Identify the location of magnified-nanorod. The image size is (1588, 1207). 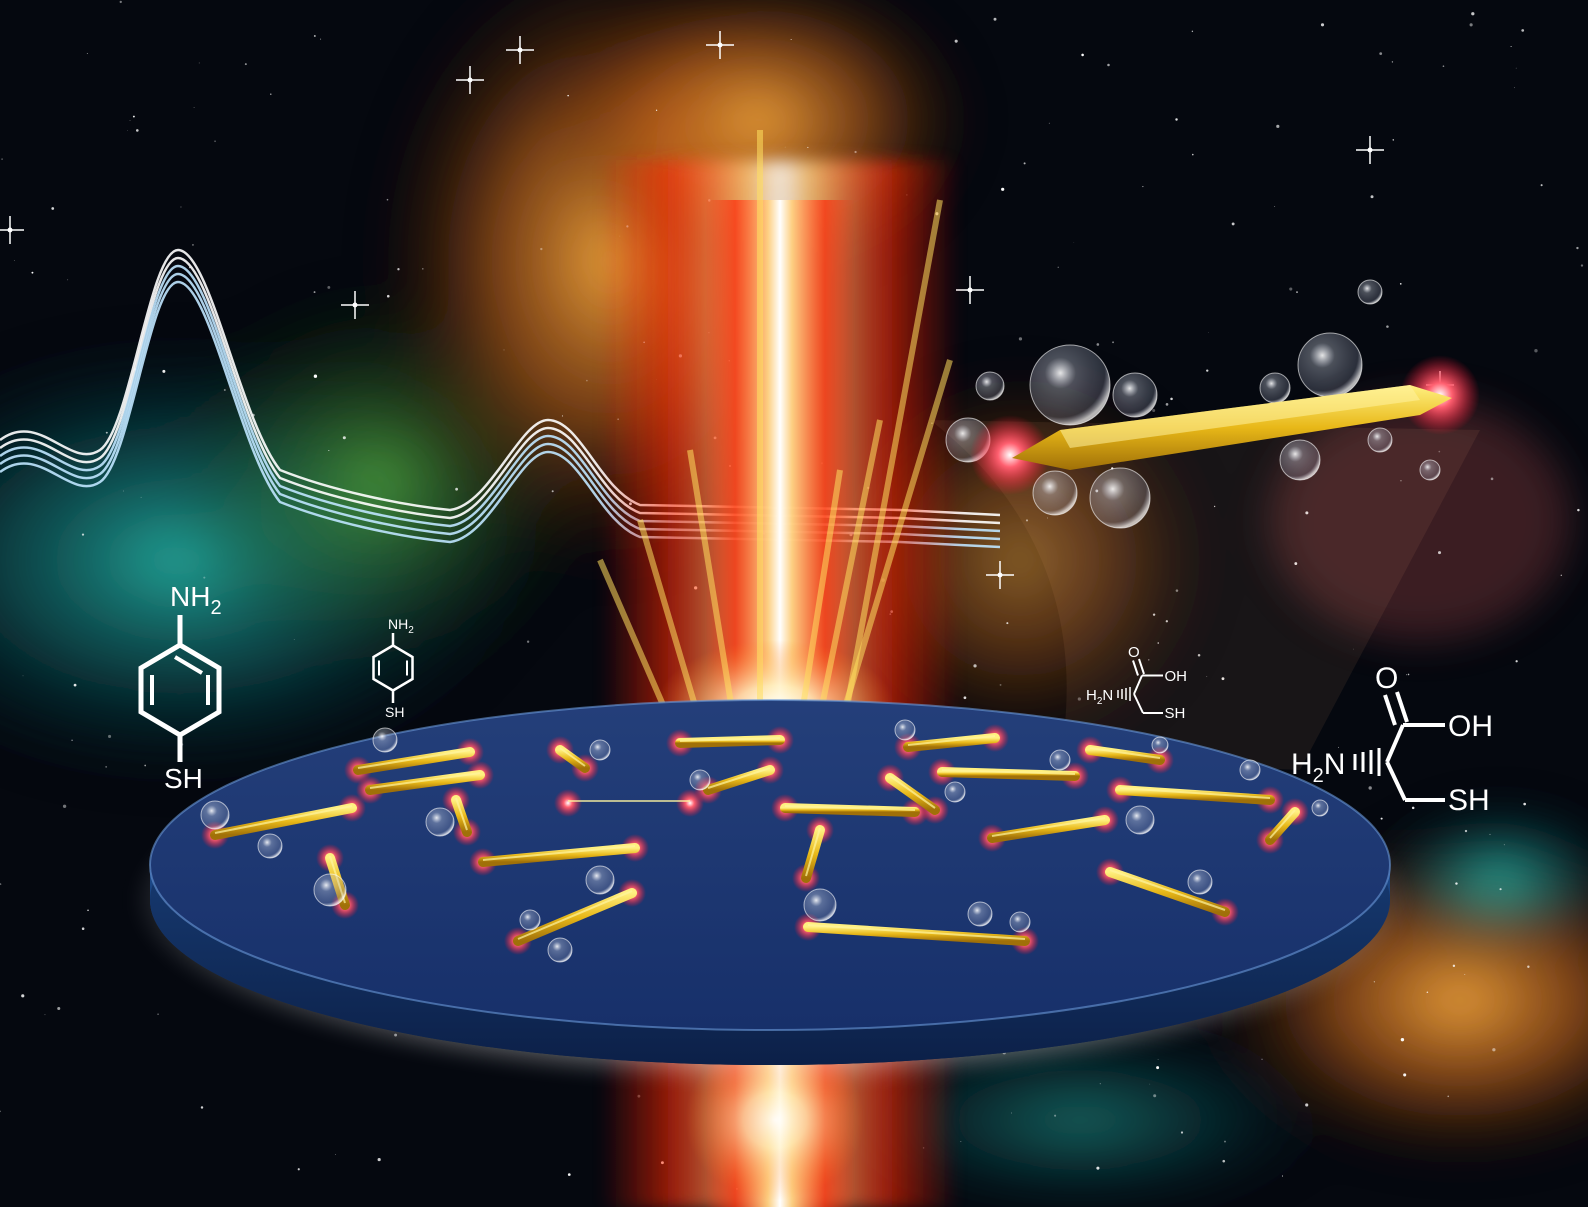
(1225, 425).